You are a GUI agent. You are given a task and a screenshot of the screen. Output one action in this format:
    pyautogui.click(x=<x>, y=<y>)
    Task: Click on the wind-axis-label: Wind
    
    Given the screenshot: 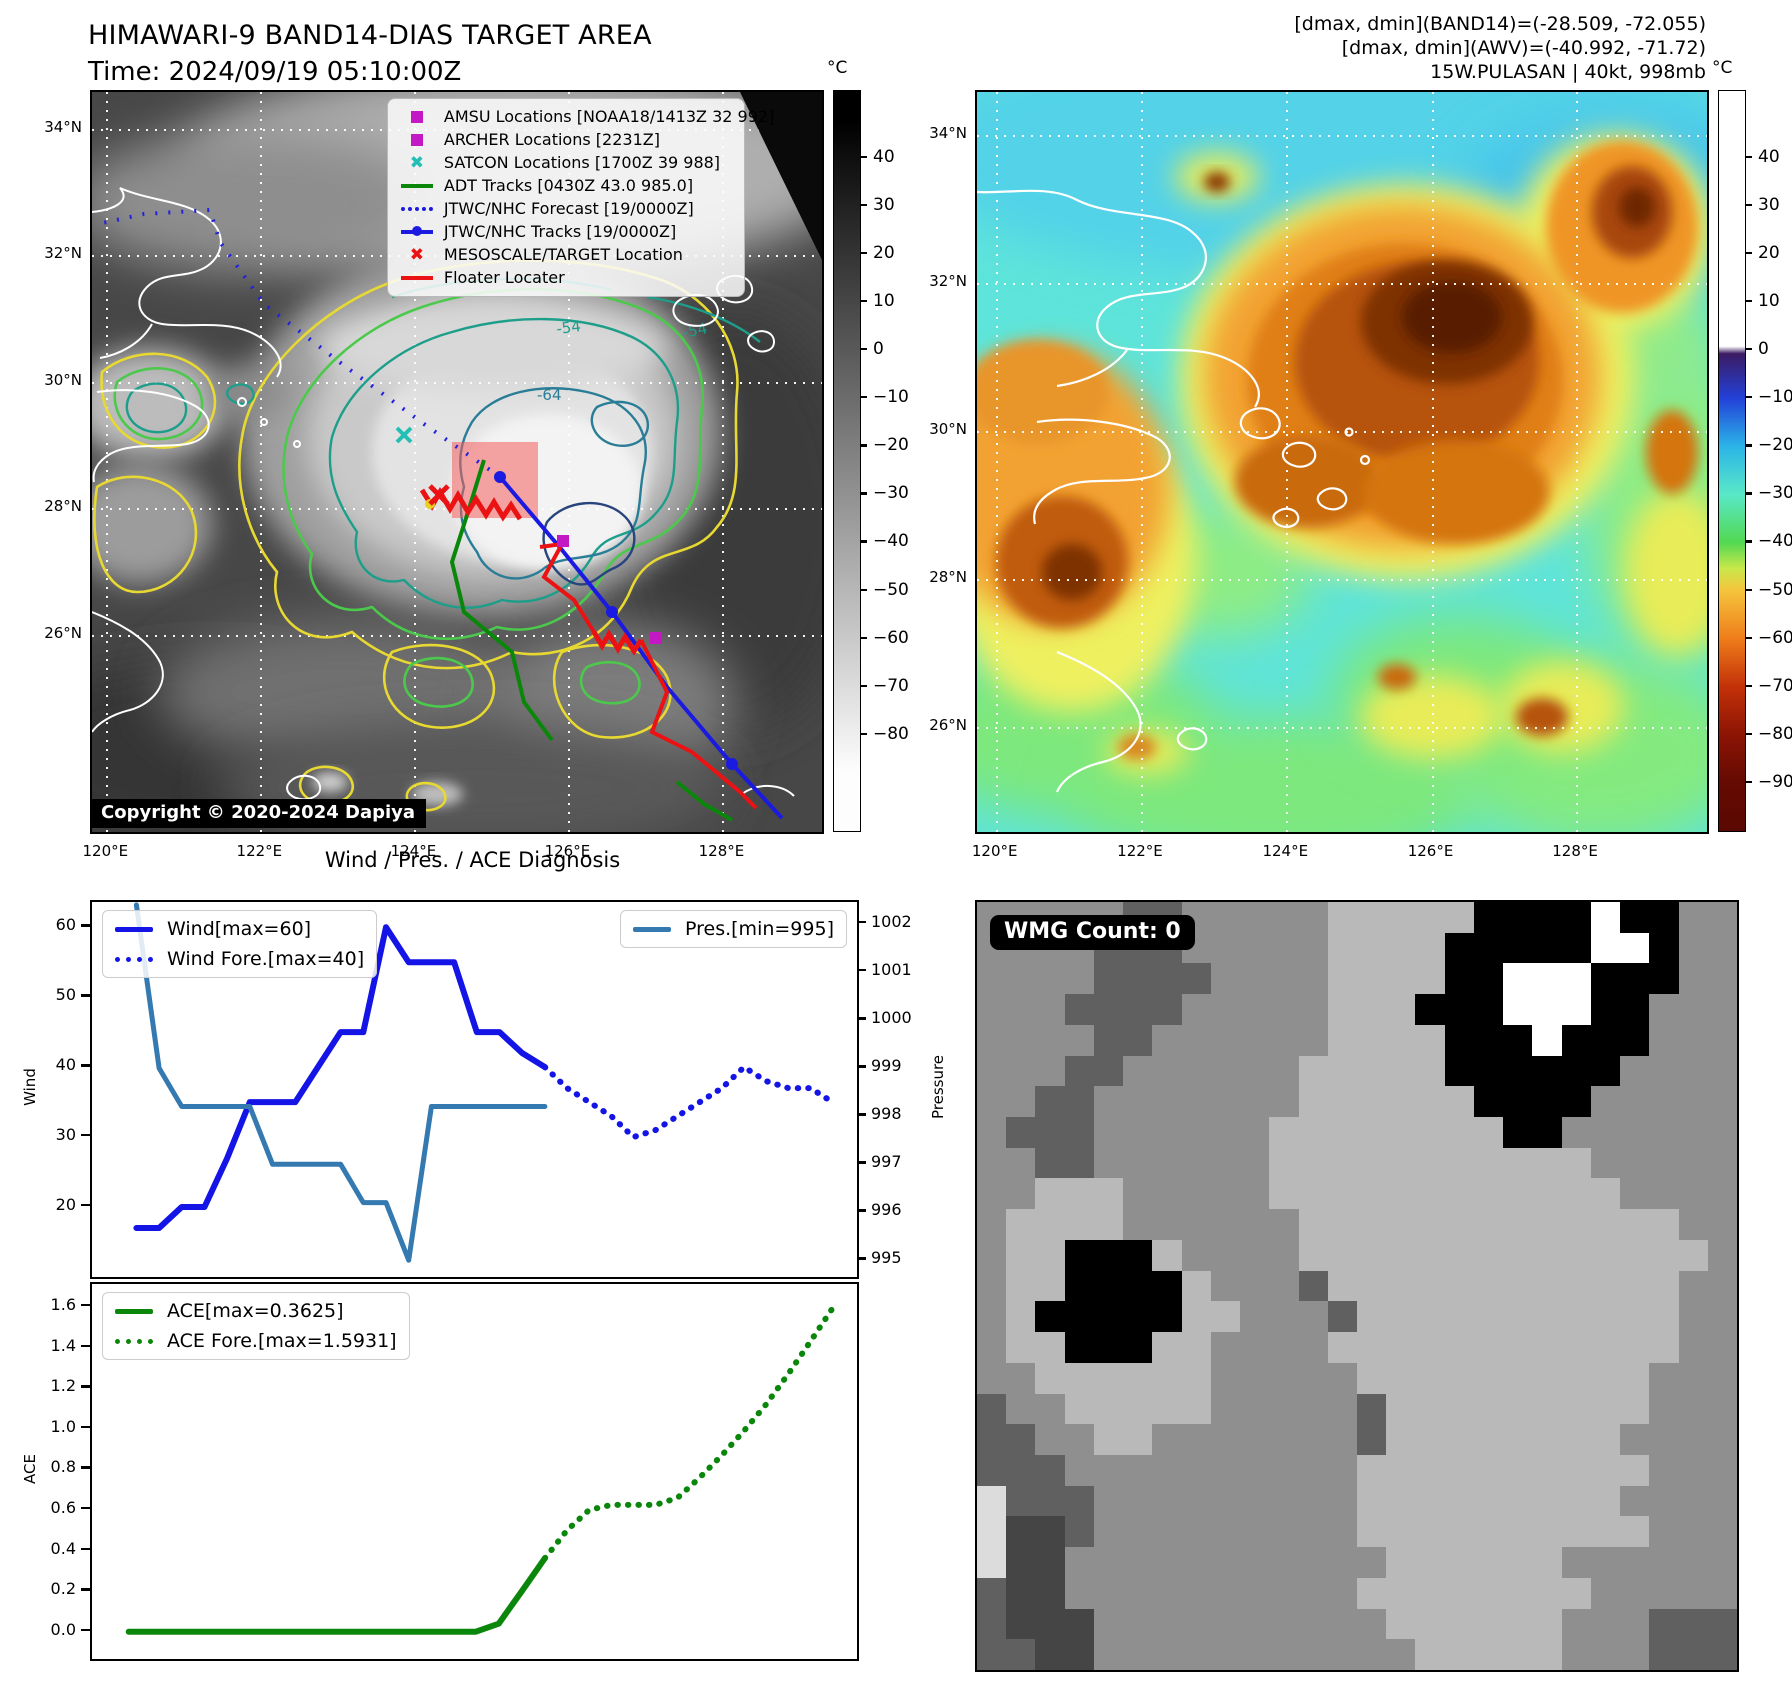 What is the action you would take?
    pyautogui.click(x=30, y=1086)
    